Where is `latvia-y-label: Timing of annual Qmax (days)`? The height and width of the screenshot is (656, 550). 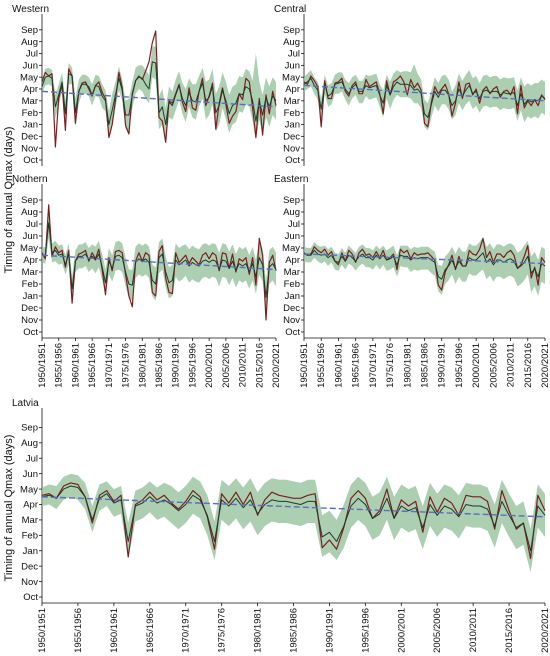
latvia-y-label: Timing of annual Qmax (days) is located at coordinates (9, 508).